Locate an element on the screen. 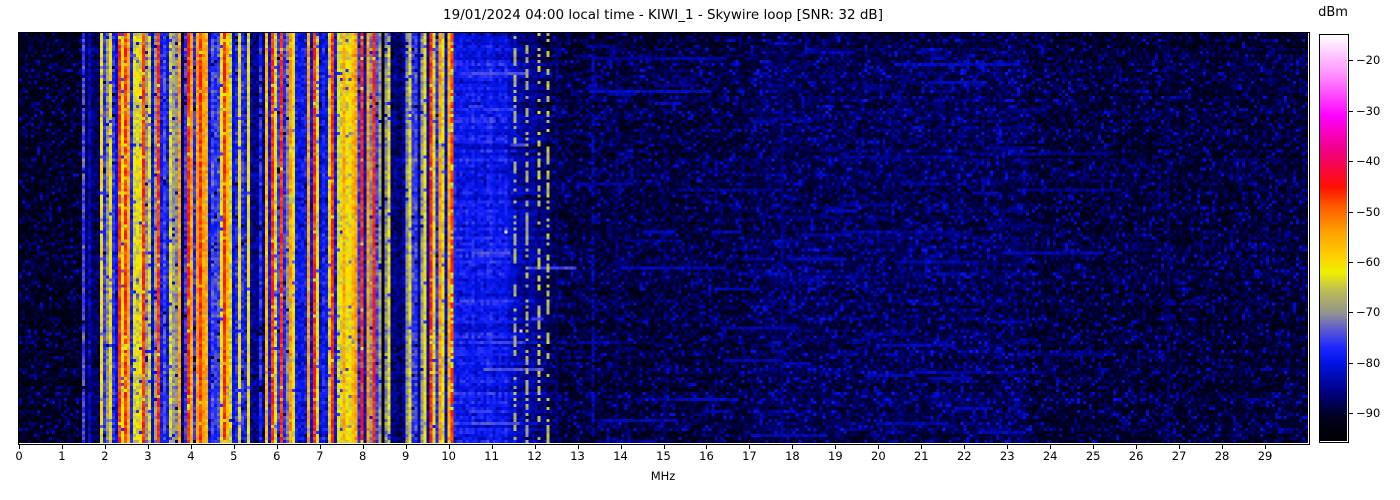 Image resolution: width=1400 pixels, height=500 pixels. x-tick-label: 5 is located at coordinates (234, 456).